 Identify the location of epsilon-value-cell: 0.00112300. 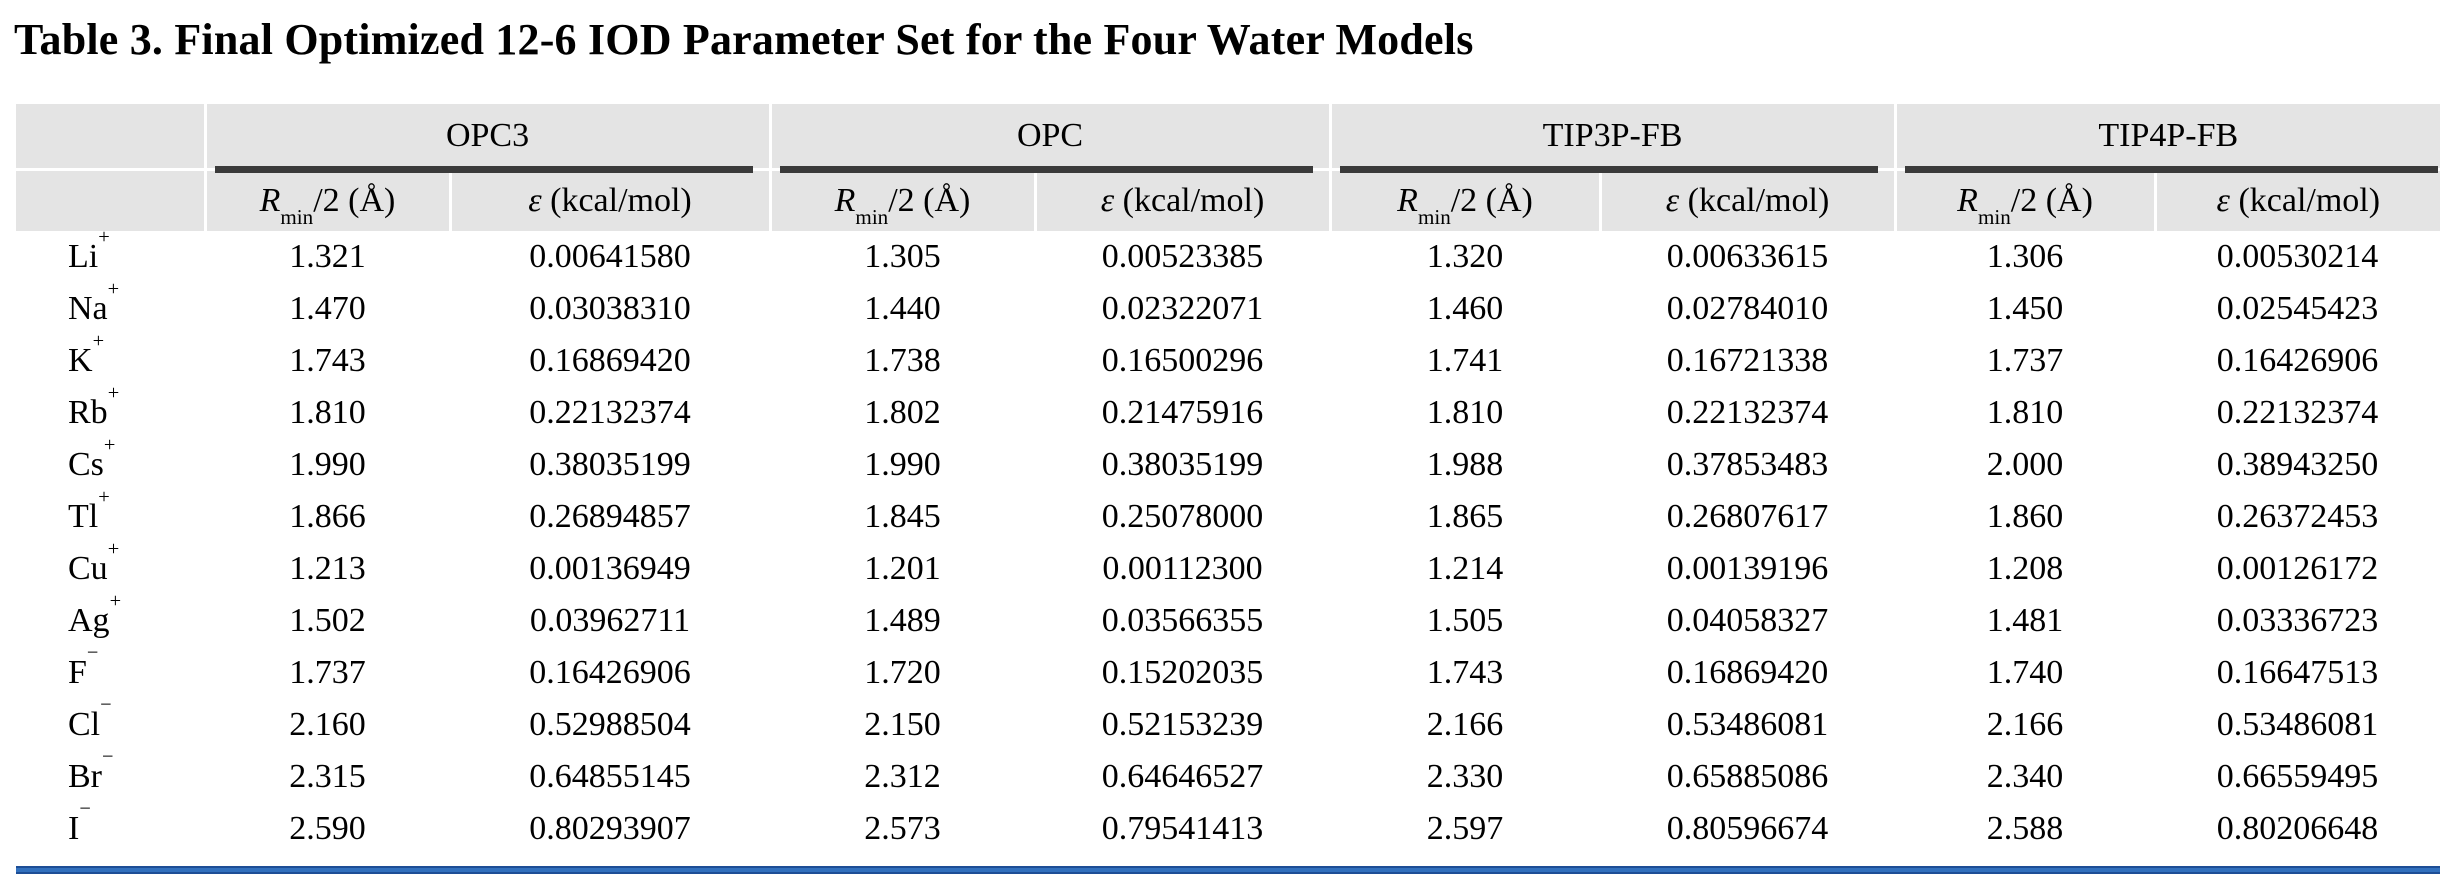
(1182, 568).